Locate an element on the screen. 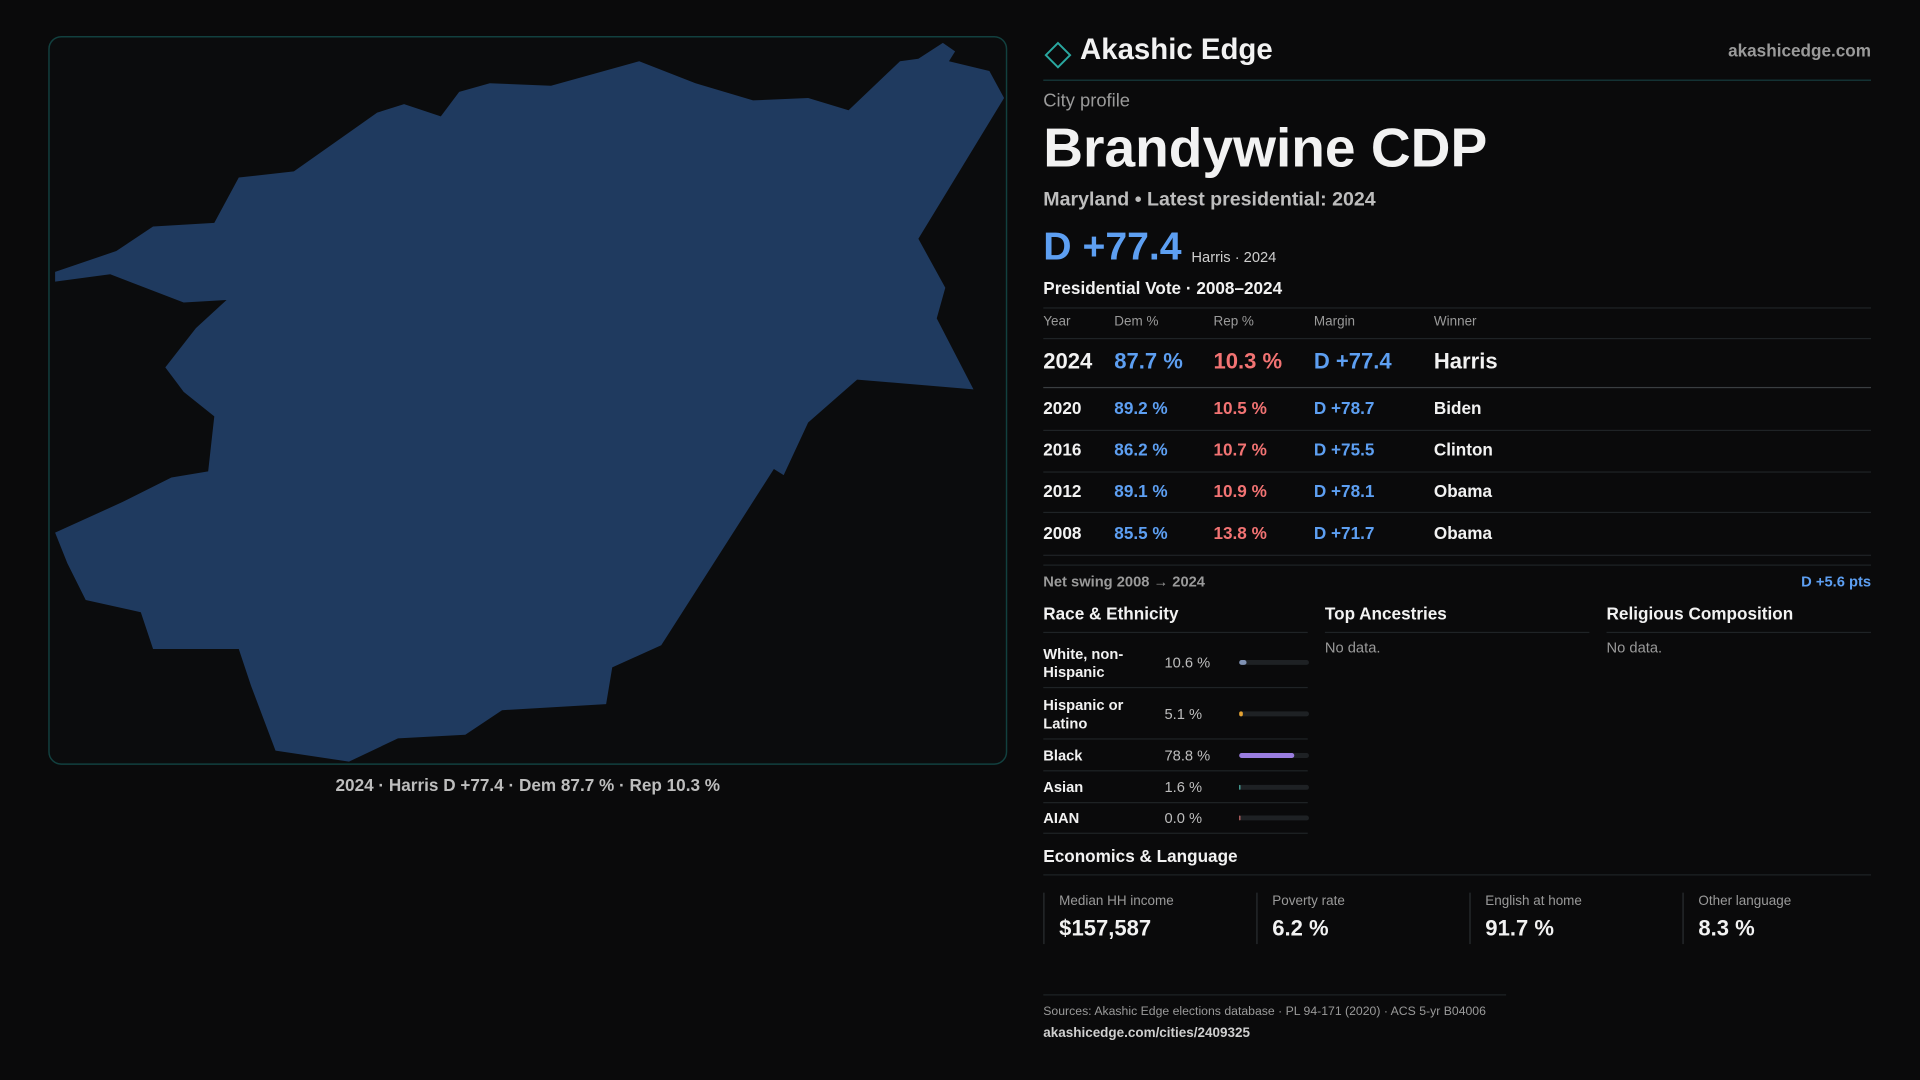  race-value: 5.1 % is located at coordinates (1183, 714).